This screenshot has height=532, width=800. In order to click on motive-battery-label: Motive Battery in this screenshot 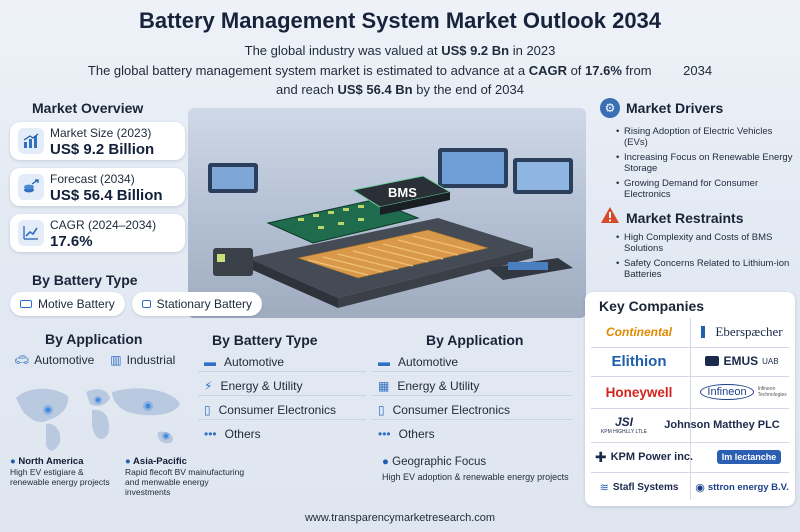, I will do `click(76, 304)`.